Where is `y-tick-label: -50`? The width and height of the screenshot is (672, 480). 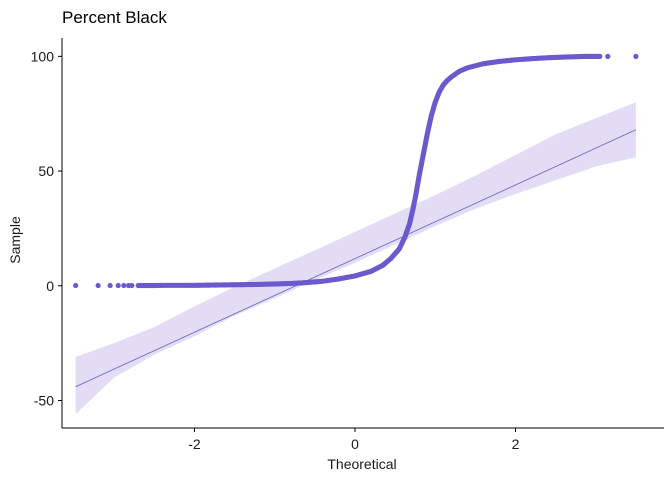 y-tick-label: -50 is located at coordinates (44, 400).